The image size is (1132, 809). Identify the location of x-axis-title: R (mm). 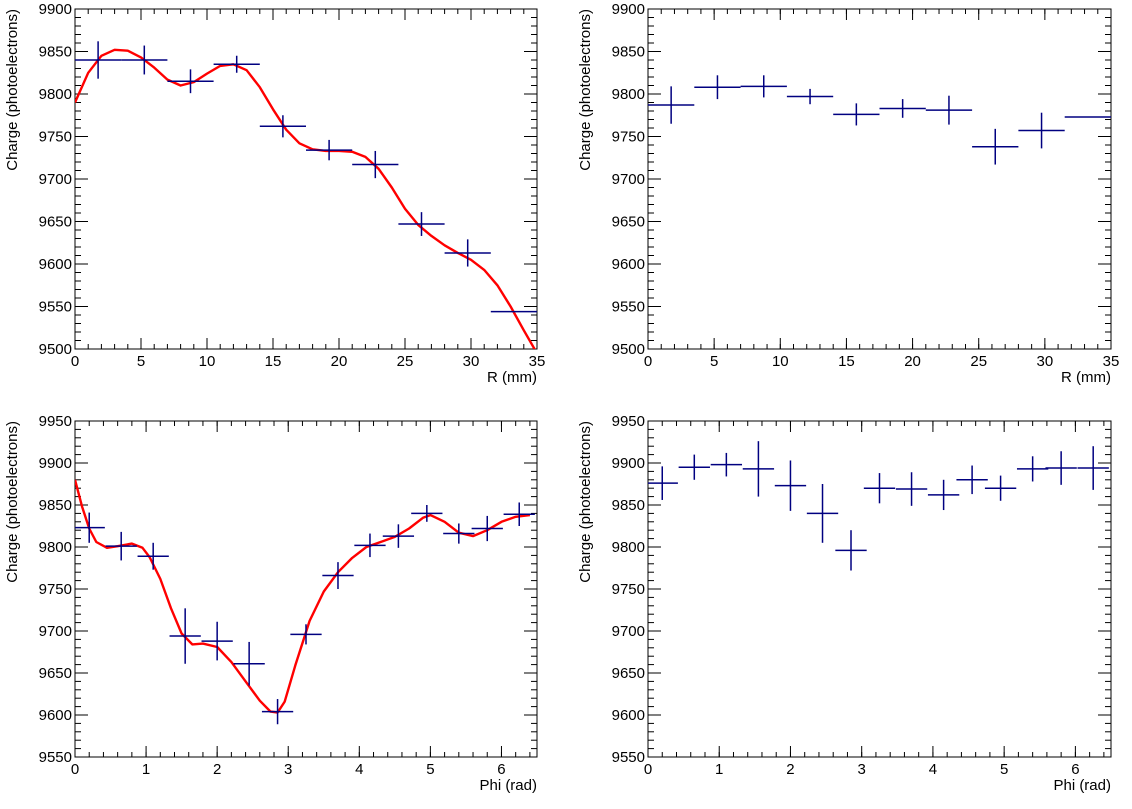
(1086, 377).